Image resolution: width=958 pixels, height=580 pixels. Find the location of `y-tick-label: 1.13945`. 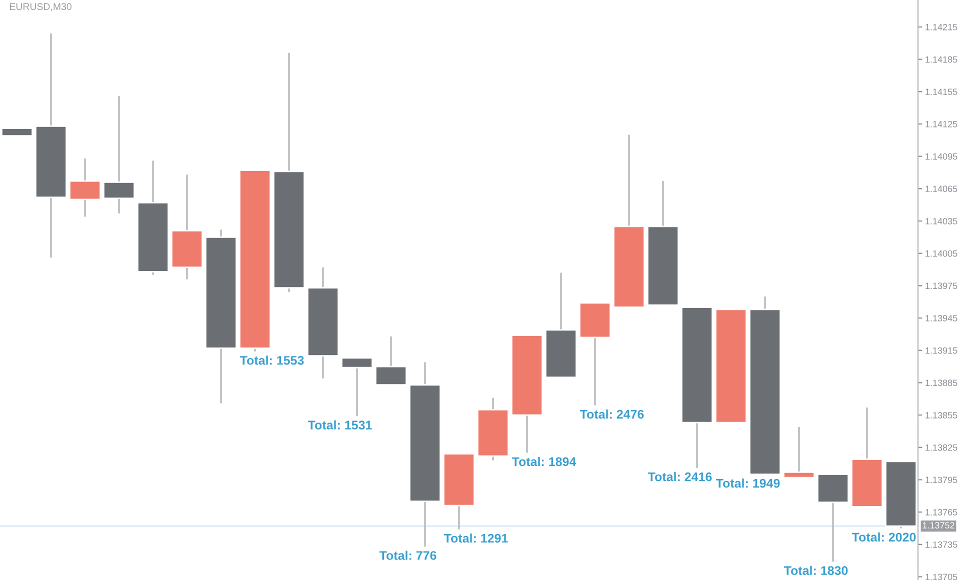

y-tick-label: 1.13945 is located at coordinates (942, 318).